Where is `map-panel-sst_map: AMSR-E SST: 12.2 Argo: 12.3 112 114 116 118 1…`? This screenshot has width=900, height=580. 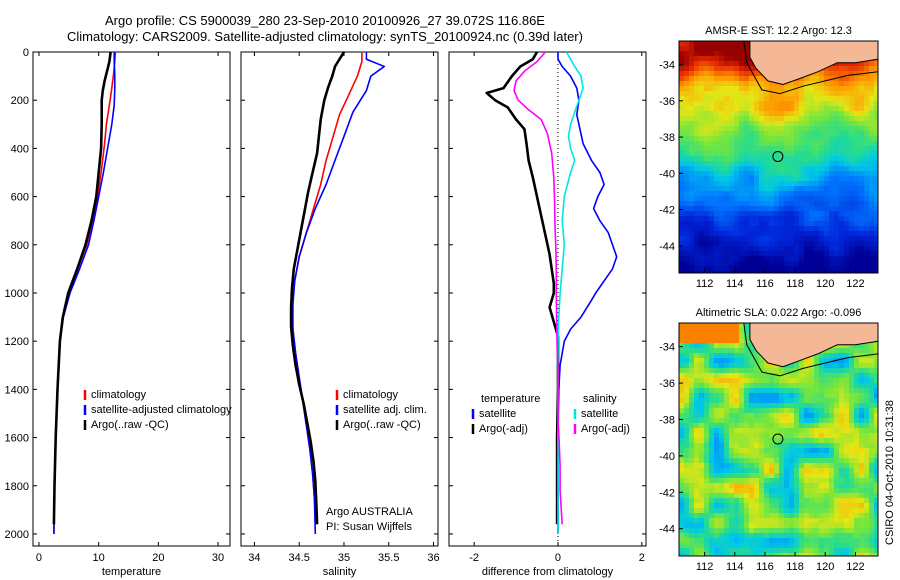 map-panel-sst_map: AMSR-E SST: 12.2 Argo: 12.3 112 114 116 118 1… is located at coordinates (769, 157).